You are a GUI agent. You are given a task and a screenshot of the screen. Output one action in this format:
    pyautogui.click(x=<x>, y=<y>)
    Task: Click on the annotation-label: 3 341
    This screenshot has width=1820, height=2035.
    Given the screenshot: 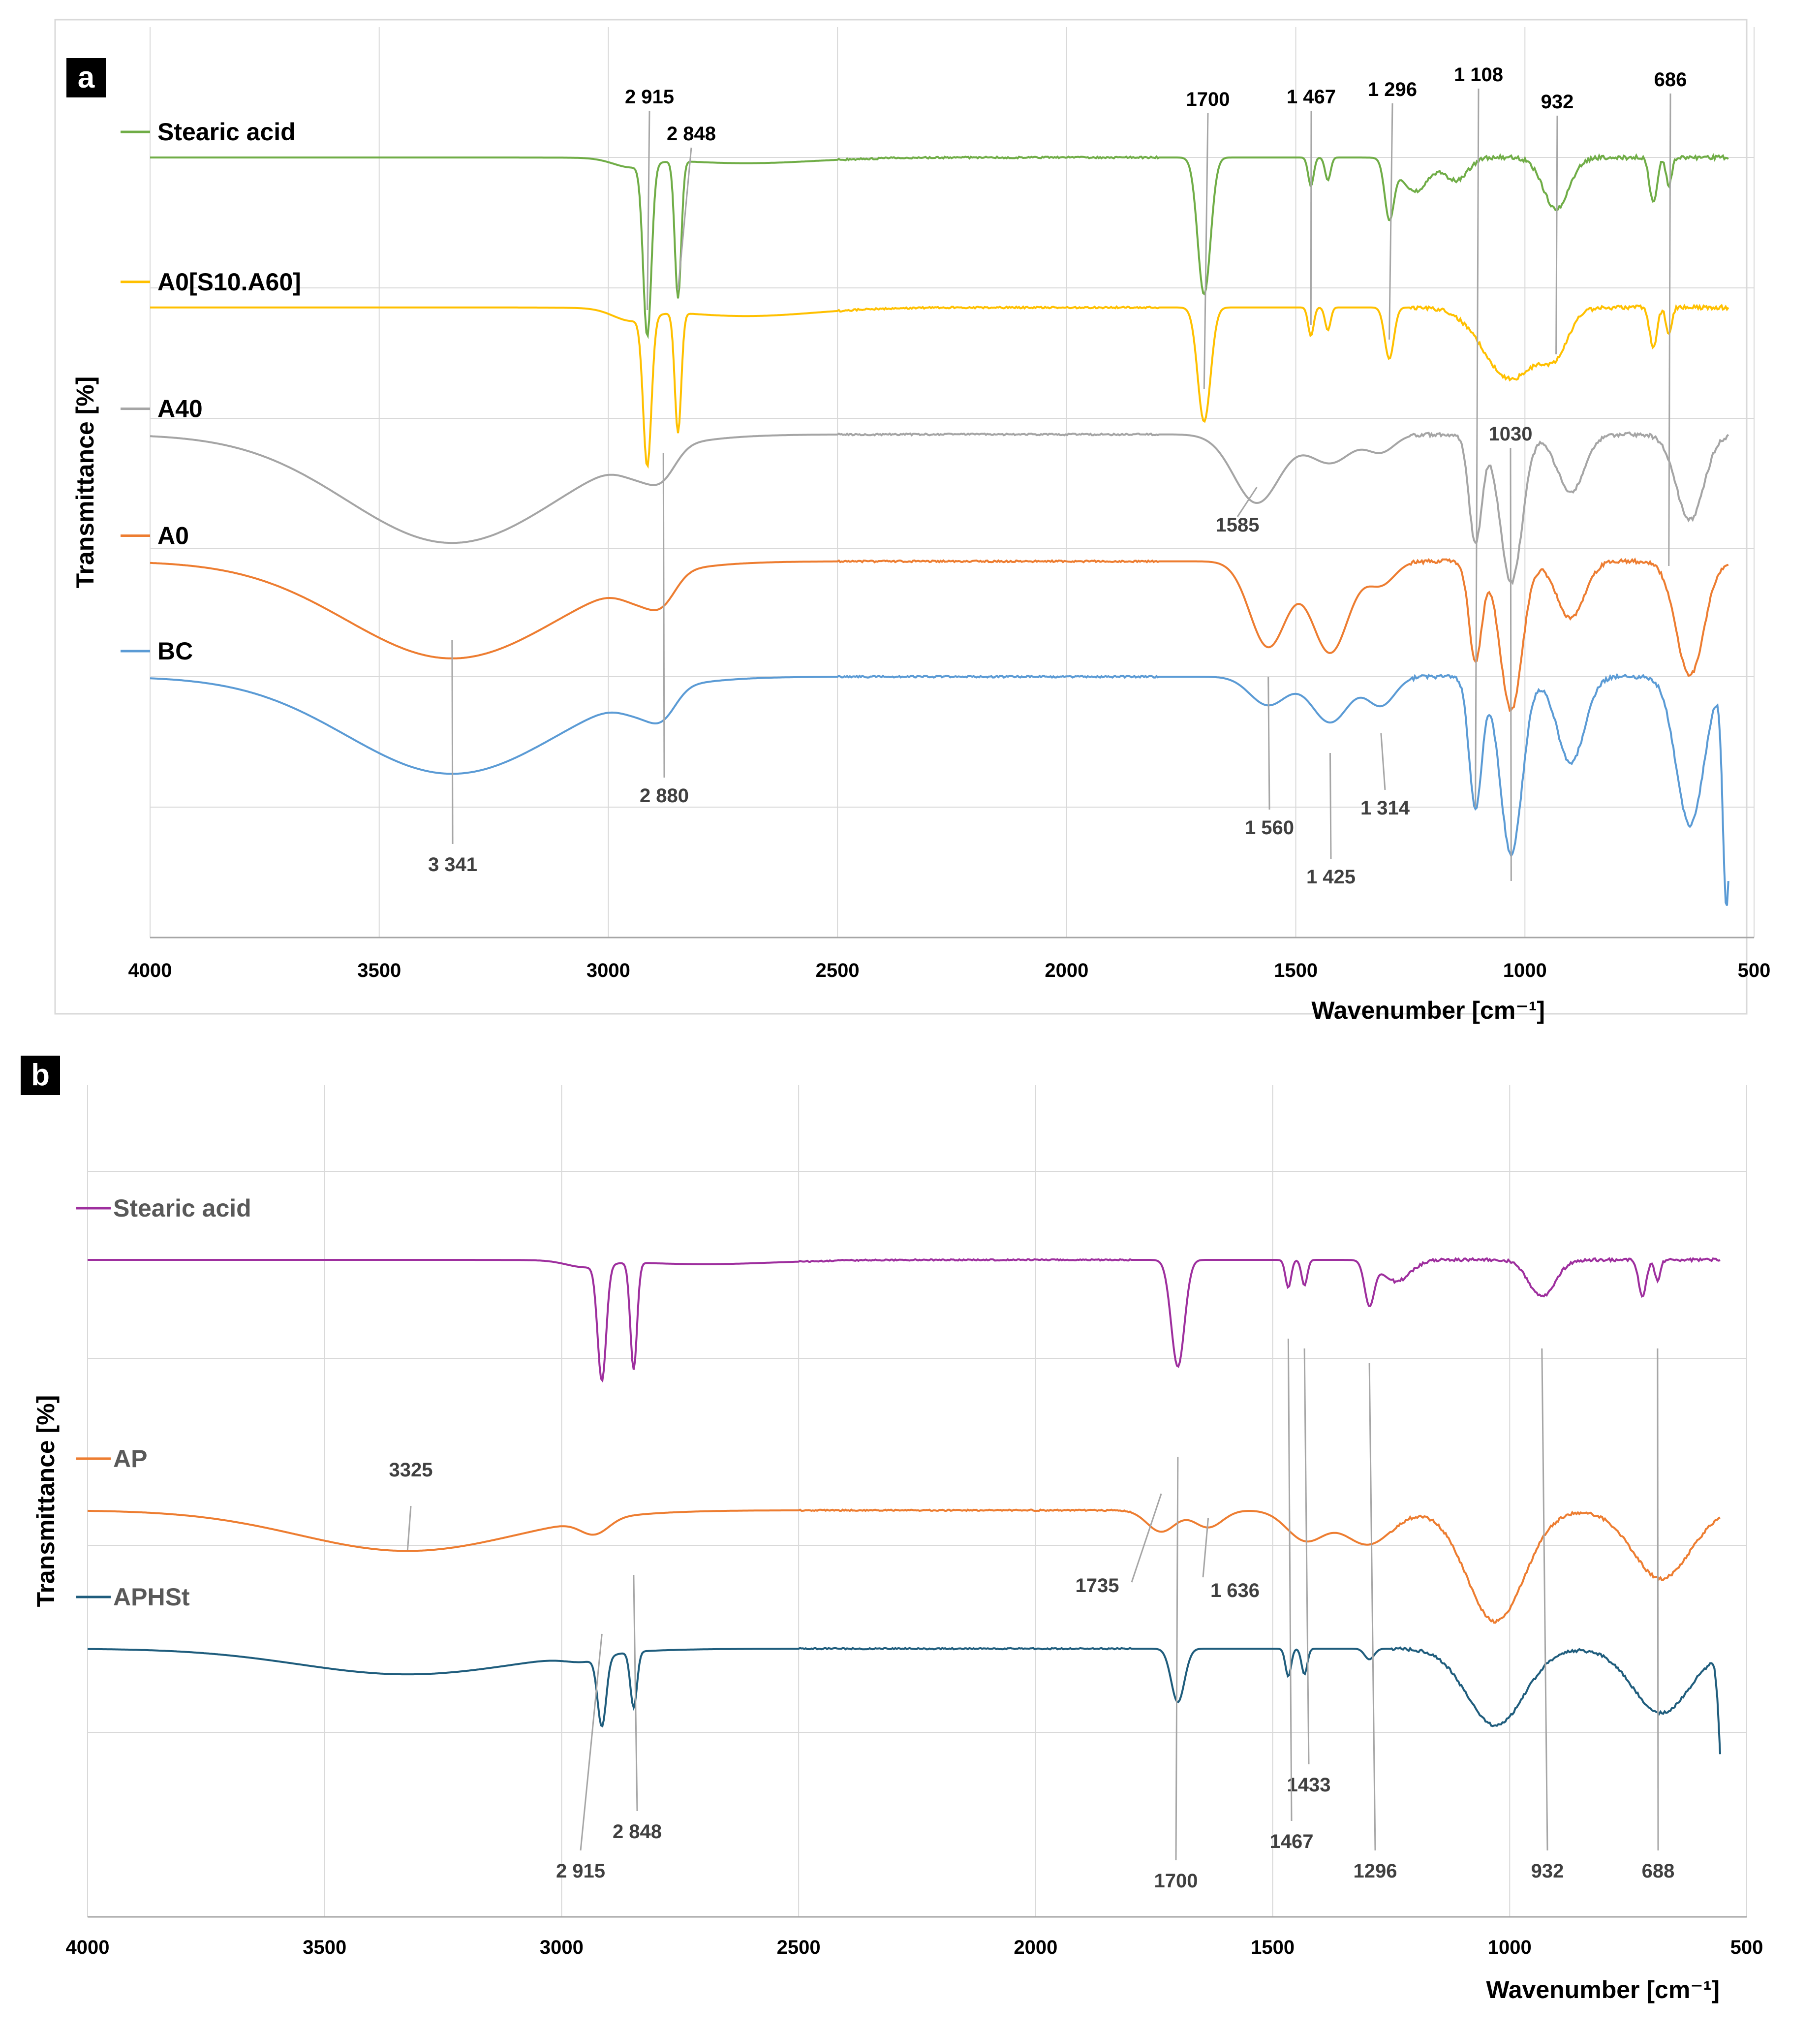 What is the action you would take?
    pyautogui.click(x=452, y=865)
    